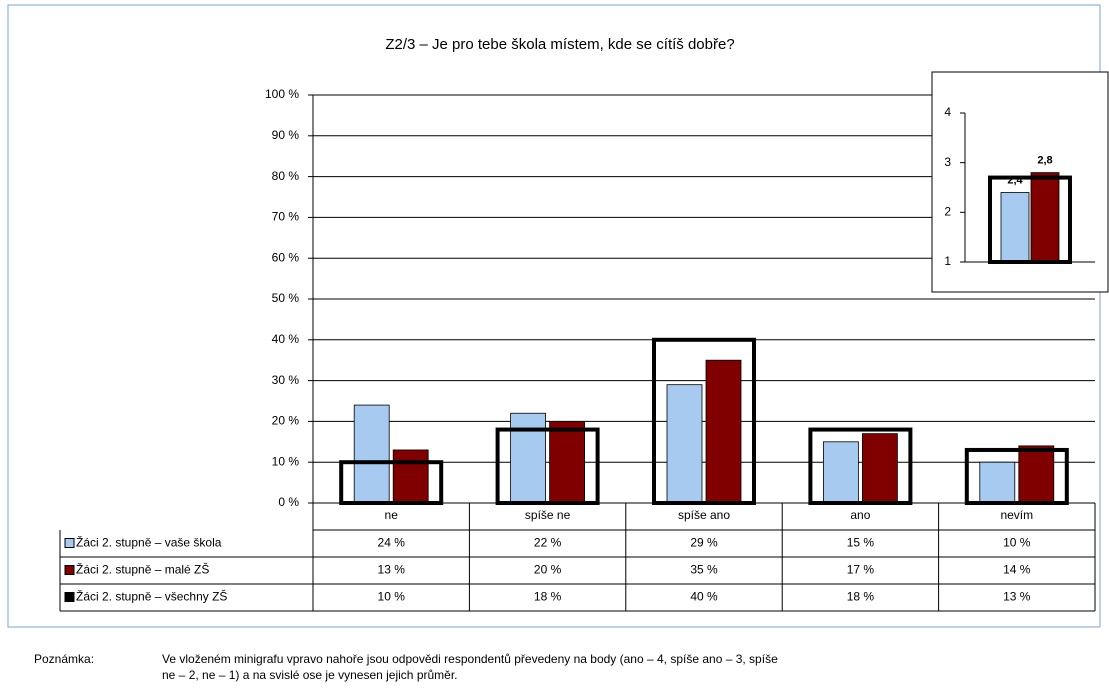 The image size is (1109, 695). Describe the element at coordinates (151, 596) in the screenshot. I see `legend-label: Žáci 2. stupně – všechny ZŠ` at that location.